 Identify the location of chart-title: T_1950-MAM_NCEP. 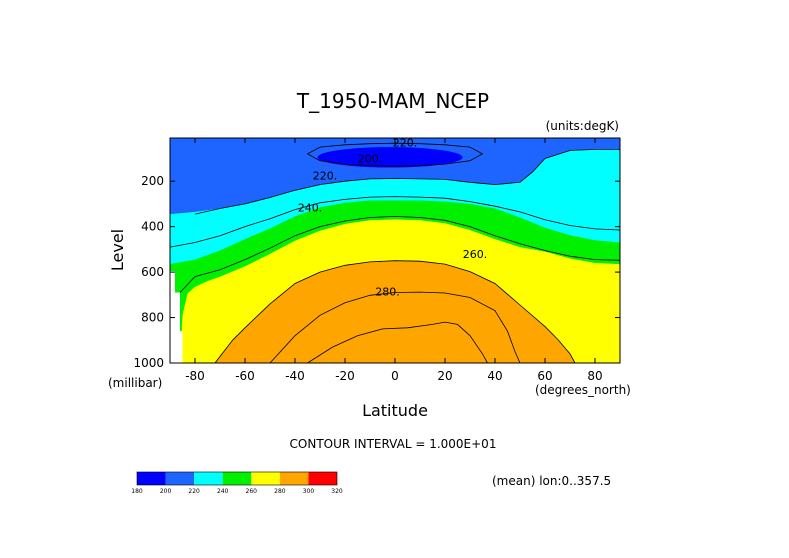
(392, 101).